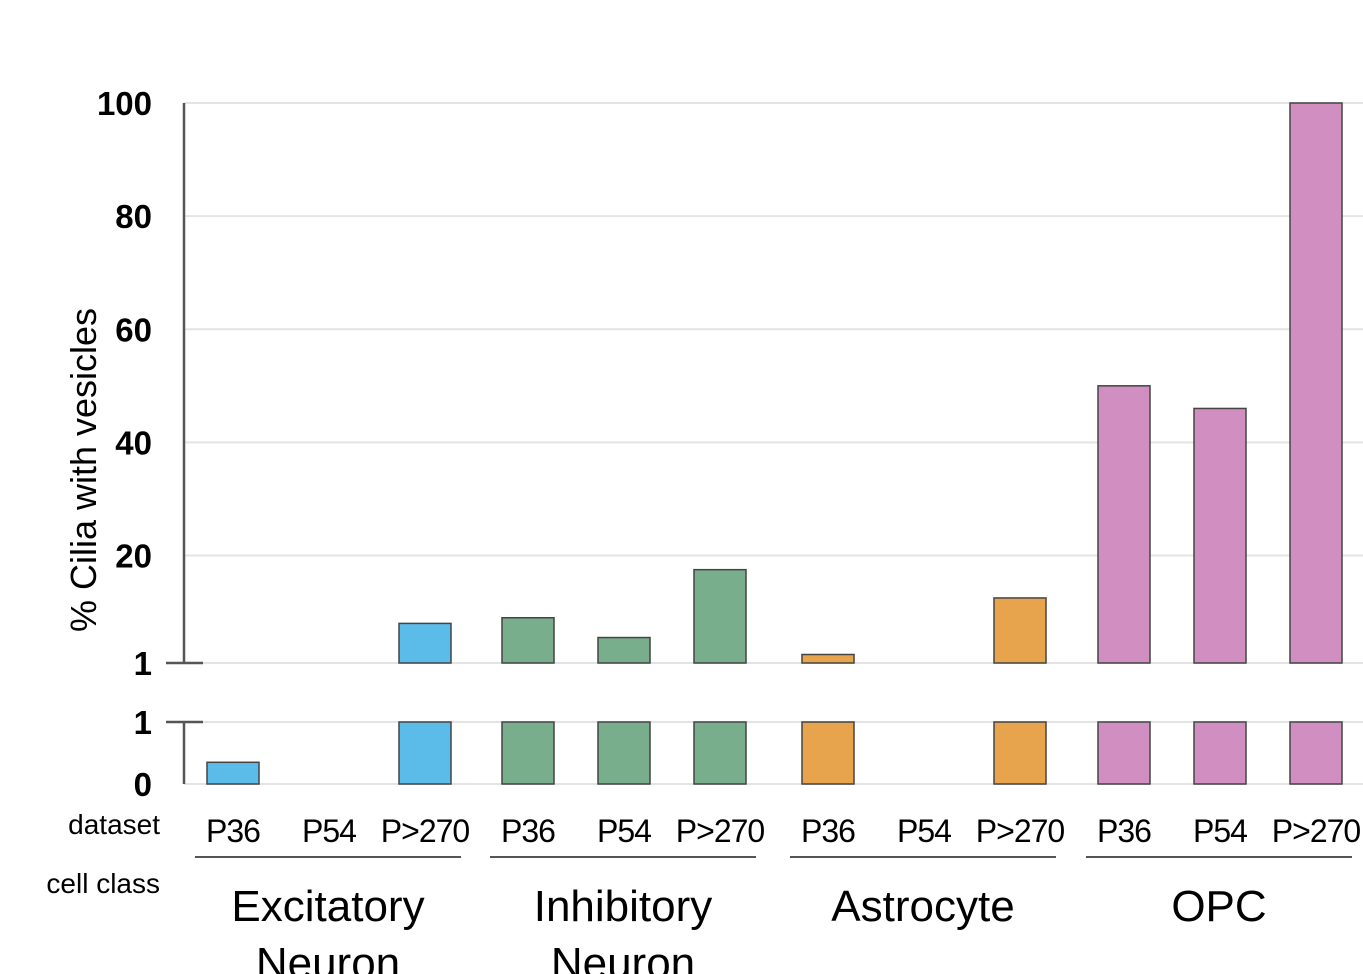 Image resolution: width=1363 pixels, height=974 pixels. What do you see at coordinates (184, 443) in the screenshot?
I see `y-axis` at bounding box center [184, 443].